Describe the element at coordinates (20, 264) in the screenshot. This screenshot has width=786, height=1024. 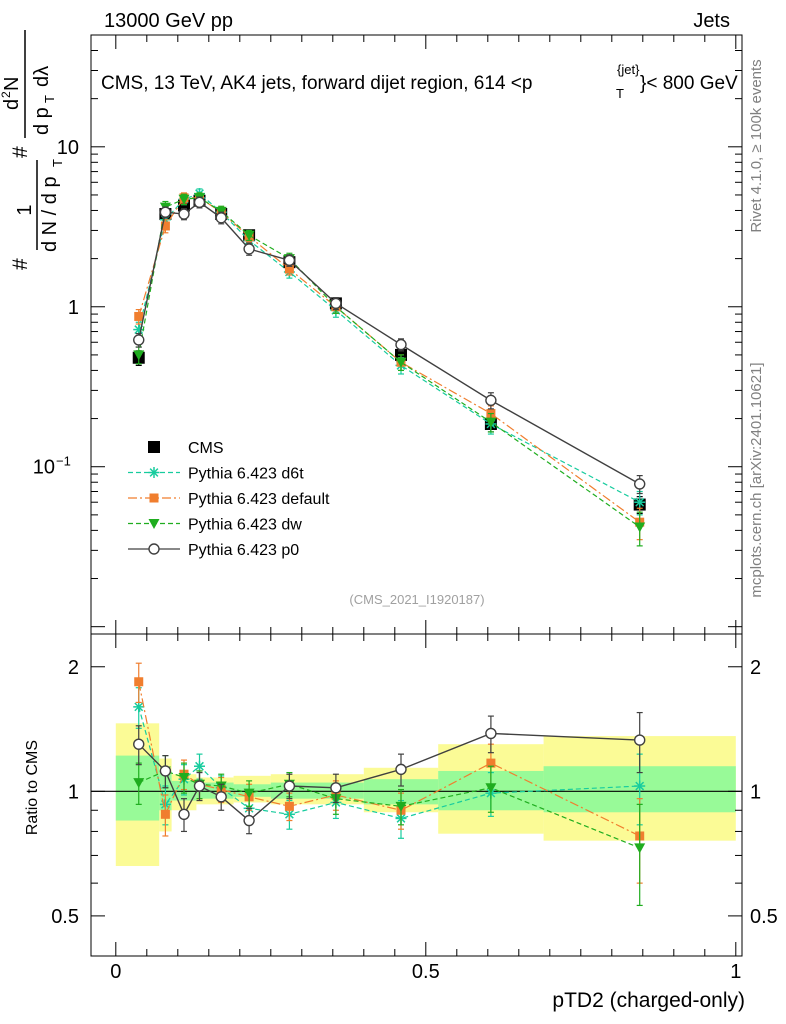
I see `ylabel-hash1: #` at that location.